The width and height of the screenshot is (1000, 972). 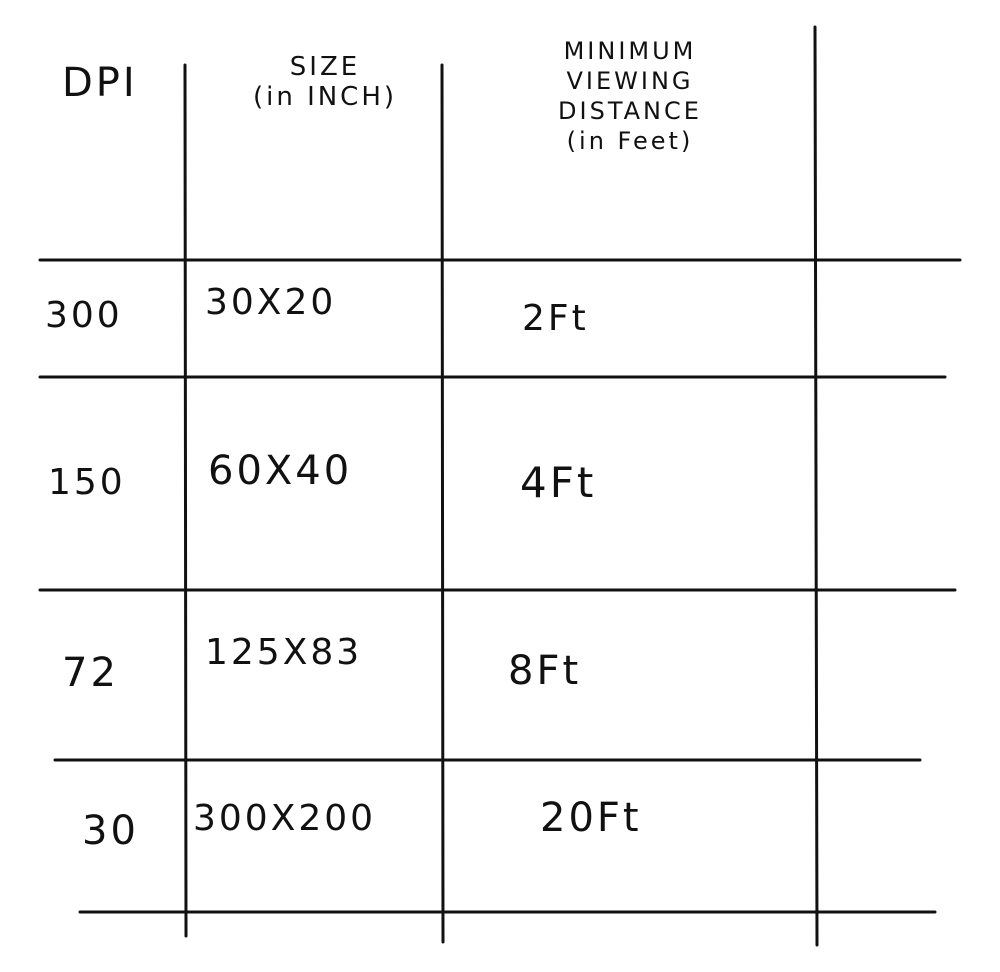 I want to click on header-distance-line: MINIMUM, so click(x=630, y=51).